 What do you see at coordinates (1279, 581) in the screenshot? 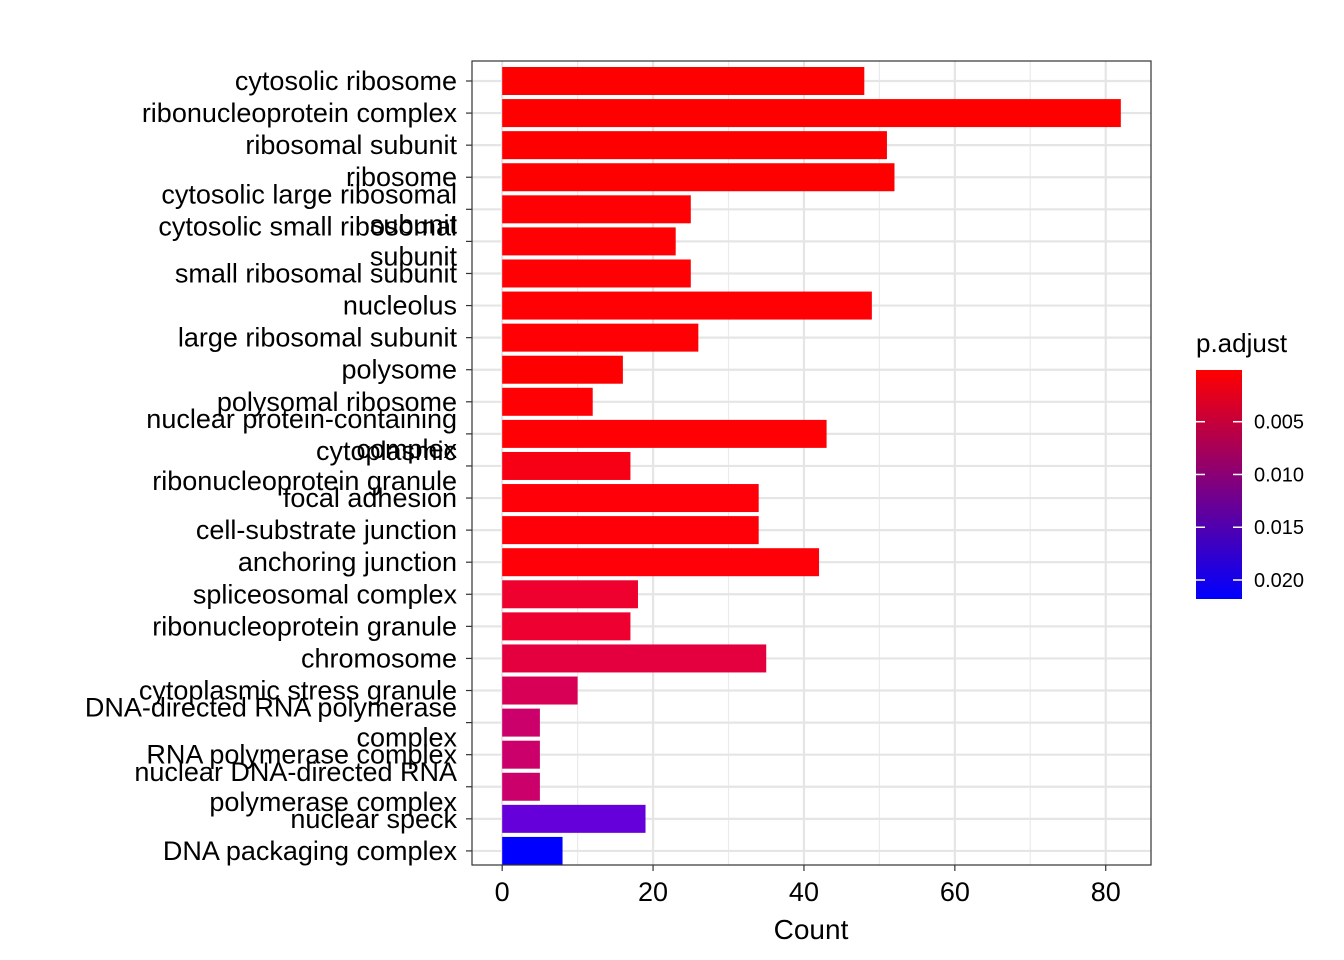
I see `legend-tick-label: 0.020` at bounding box center [1279, 581].